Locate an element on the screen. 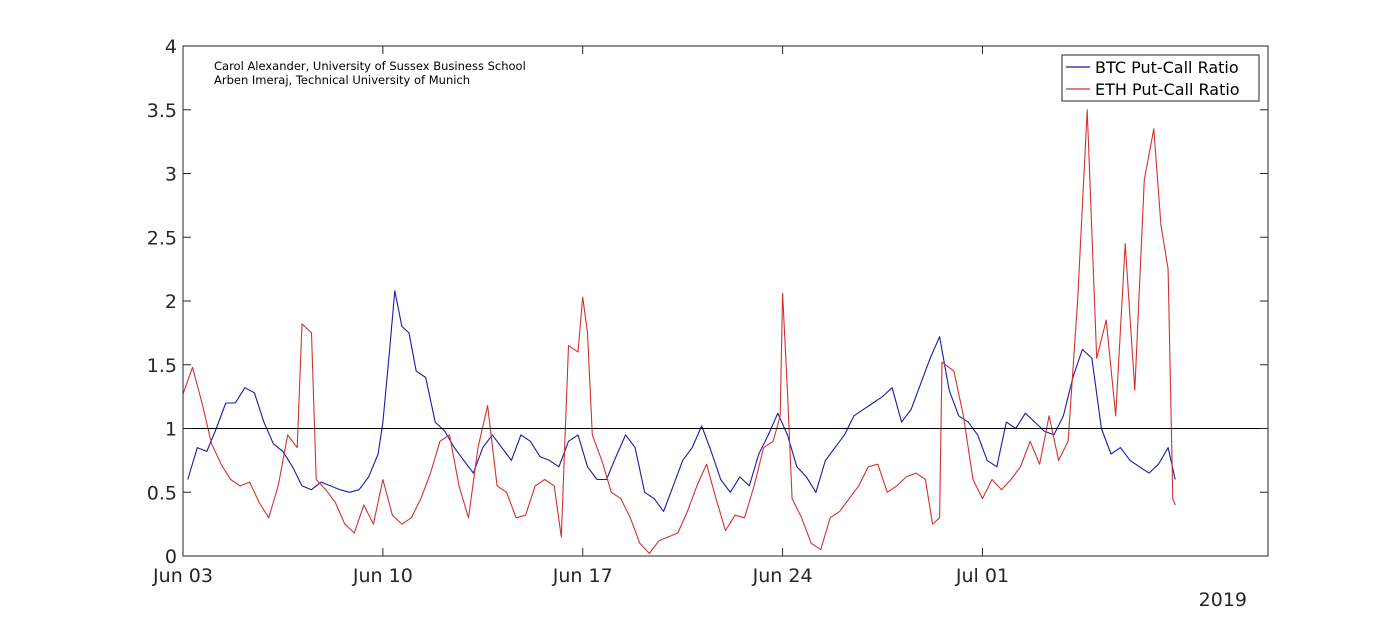 Image resolution: width=1400 pixels, height=626 pixels. x-tick-label: Jun 03 is located at coordinates (182, 576).